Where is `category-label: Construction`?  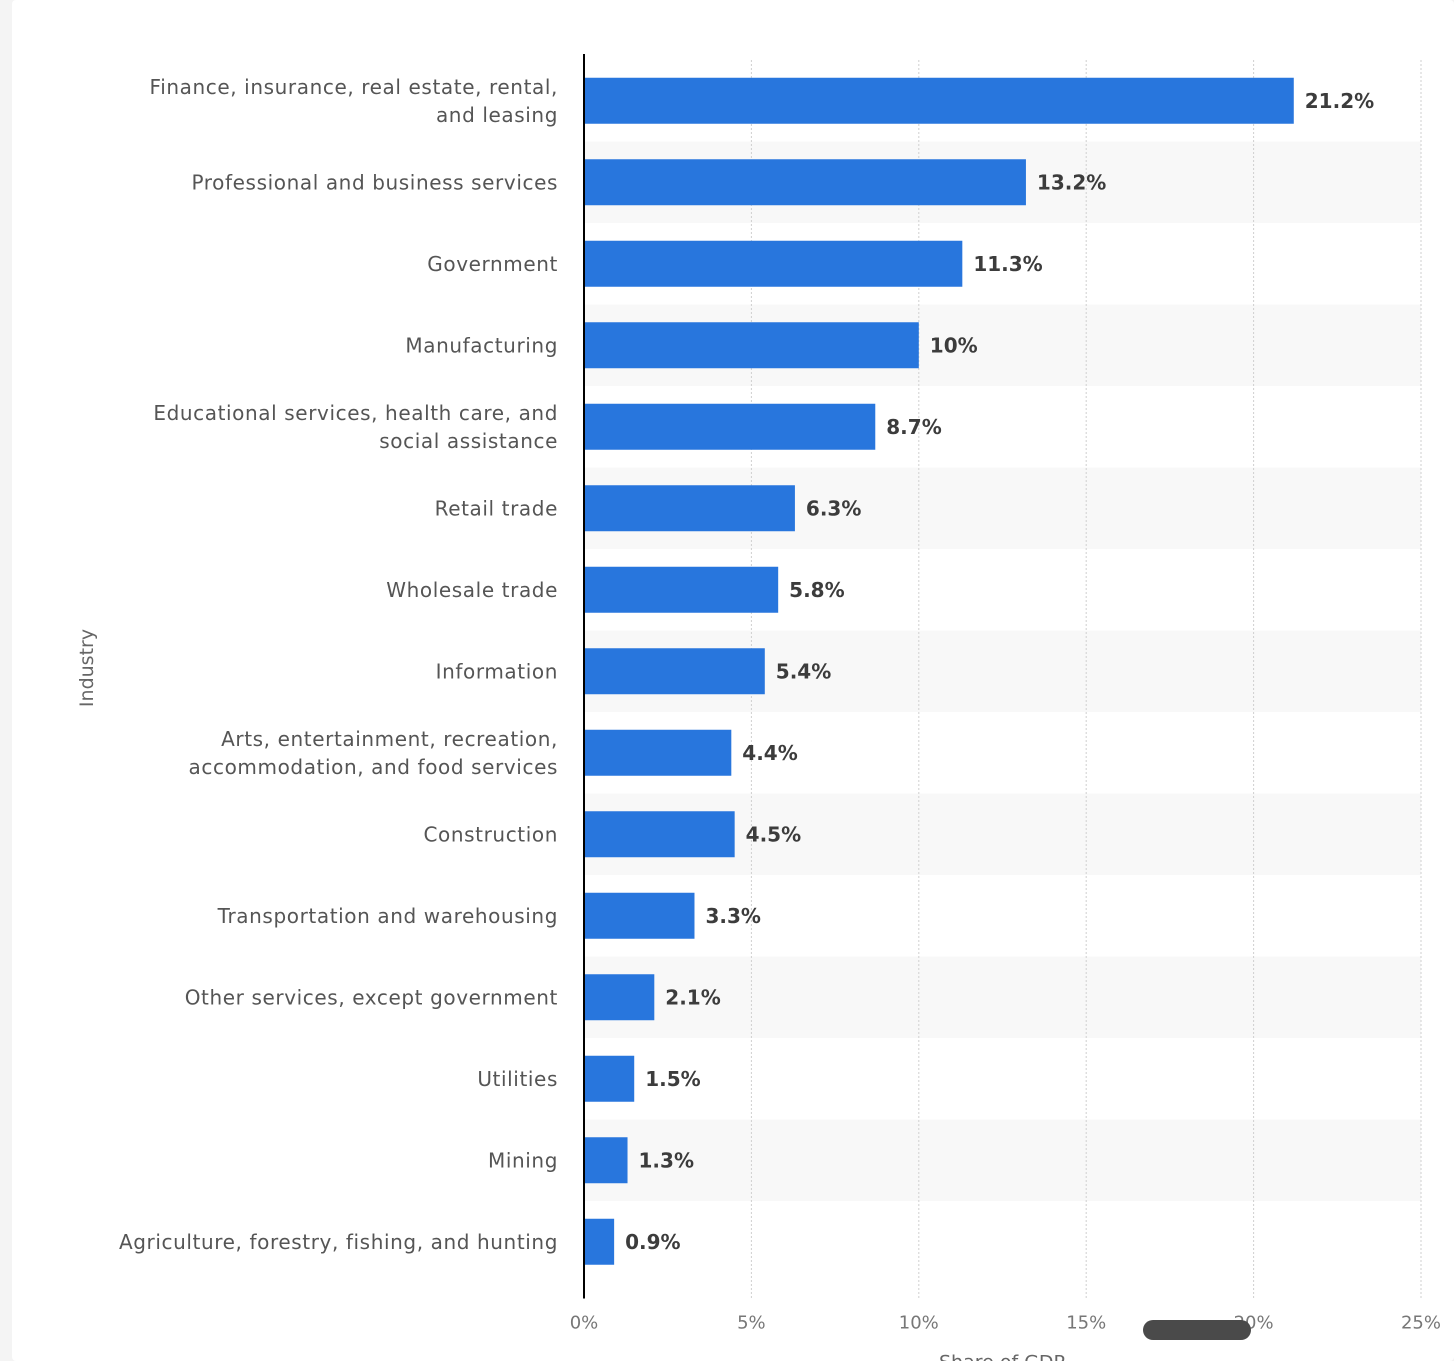
category-label: Construction is located at coordinates (490, 834).